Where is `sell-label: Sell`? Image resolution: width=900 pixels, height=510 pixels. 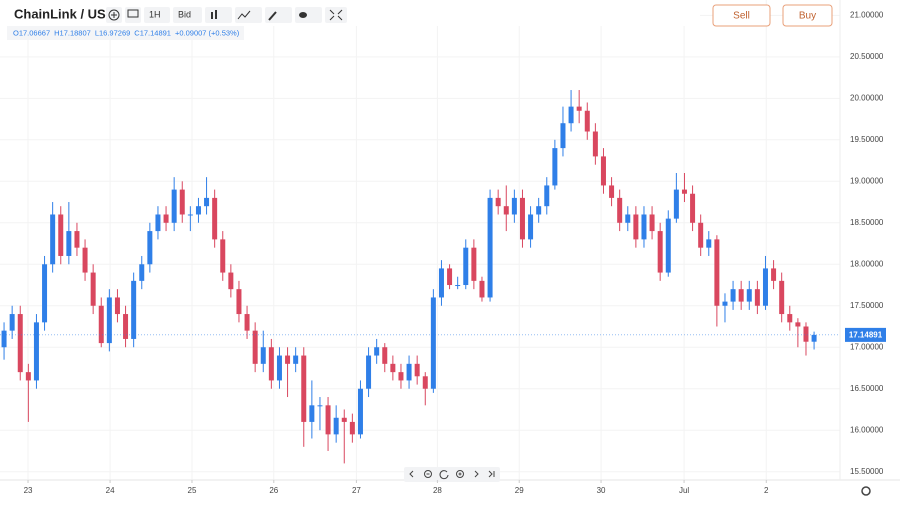
sell-label: Sell is located at coordinates (741, 16).